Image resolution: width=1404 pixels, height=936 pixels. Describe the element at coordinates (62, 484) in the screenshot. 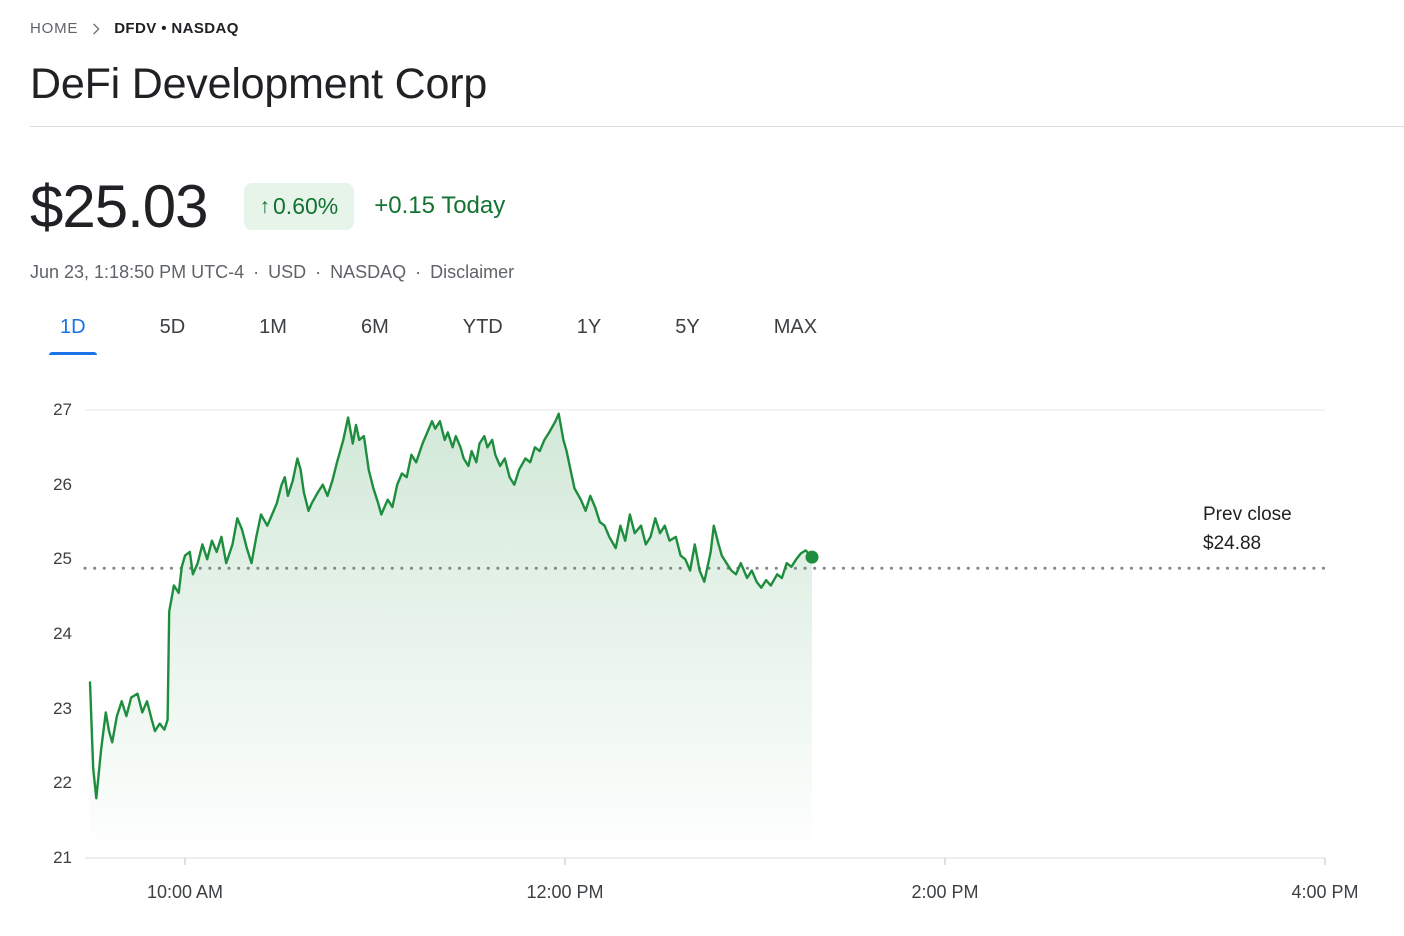

I see `y-axis-label: 26` at that location.